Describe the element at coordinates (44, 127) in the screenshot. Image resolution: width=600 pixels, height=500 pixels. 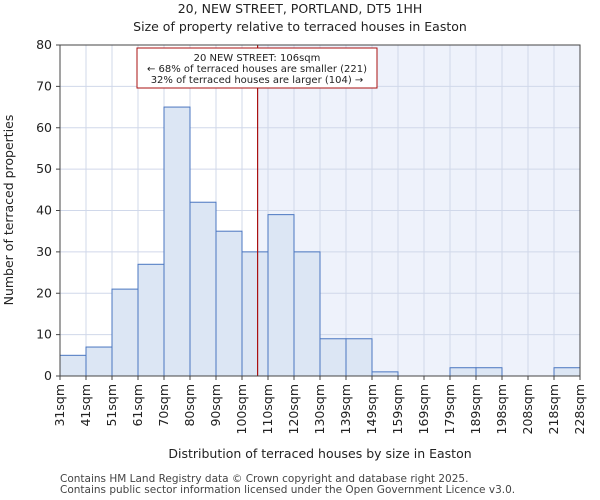
I see `y-tick-60: 60` at that location.